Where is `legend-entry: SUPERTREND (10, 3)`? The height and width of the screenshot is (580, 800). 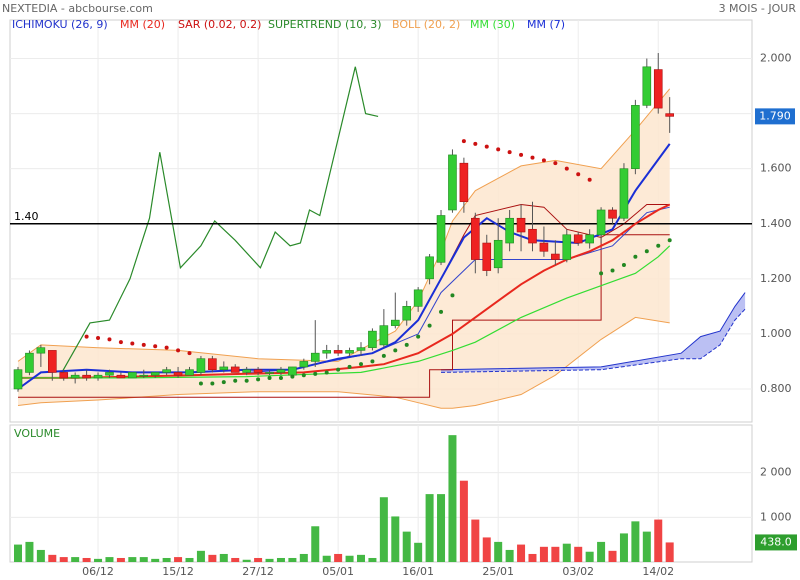
legend-entry: SUPERTREND (10, 3) is located at coordinates (325, 24).